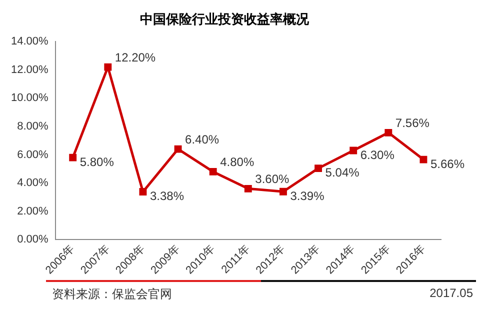  Describe the element at coordinates (342, 173) in the screenshot. I see `text: 5.04%` at that location.